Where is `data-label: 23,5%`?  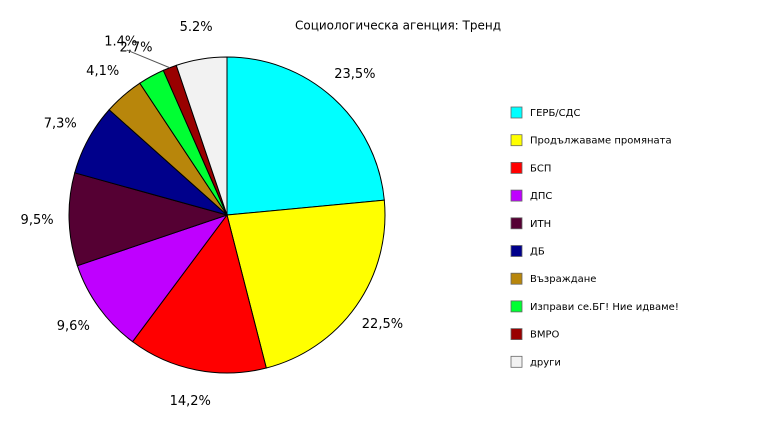
data-label: 23,5% is located at coordinates (354, 74).